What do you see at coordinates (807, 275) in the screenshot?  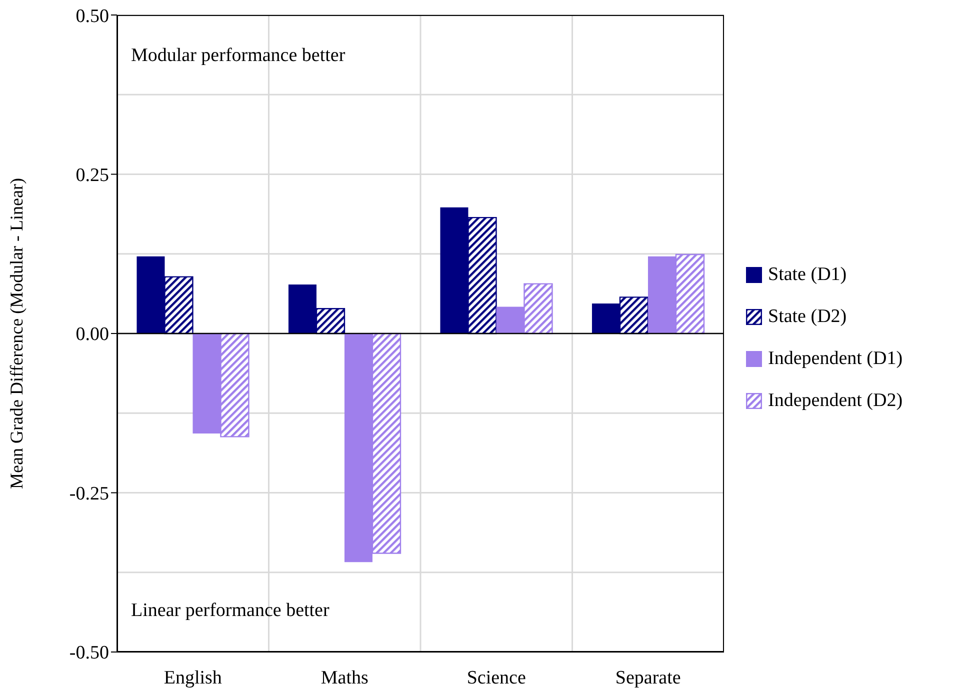 I see `legend-label: State (D1)` at bounding box center [807, 275].